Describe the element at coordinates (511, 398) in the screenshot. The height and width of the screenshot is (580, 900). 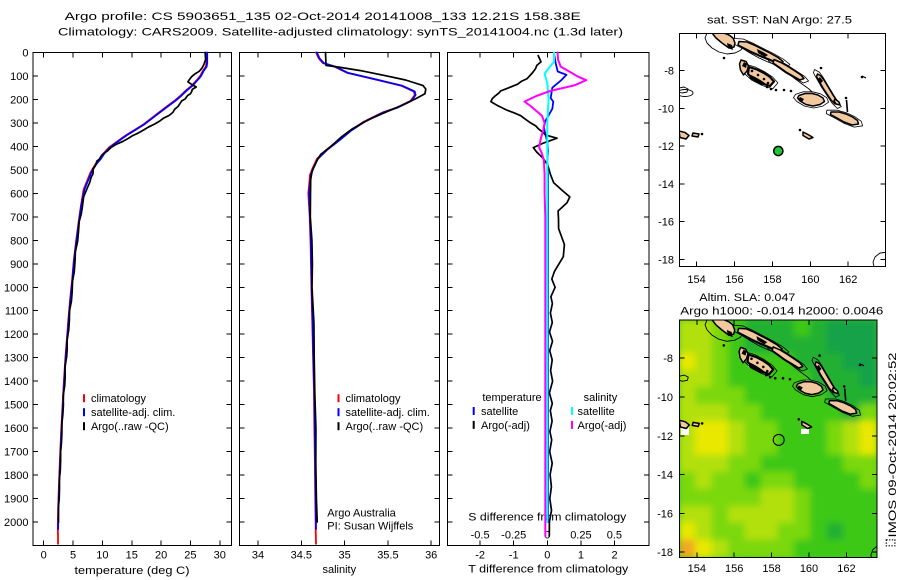
I see `svg-text: temperature` at that location.